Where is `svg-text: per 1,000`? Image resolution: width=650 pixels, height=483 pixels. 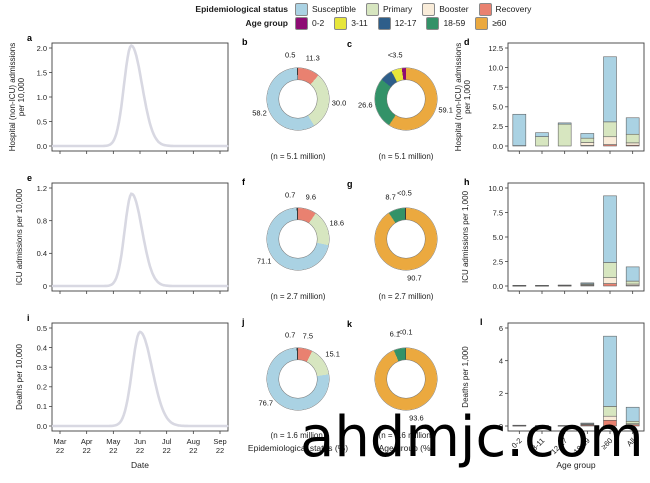
svg-text: per 1,000 is located at coordinates (467, 97).